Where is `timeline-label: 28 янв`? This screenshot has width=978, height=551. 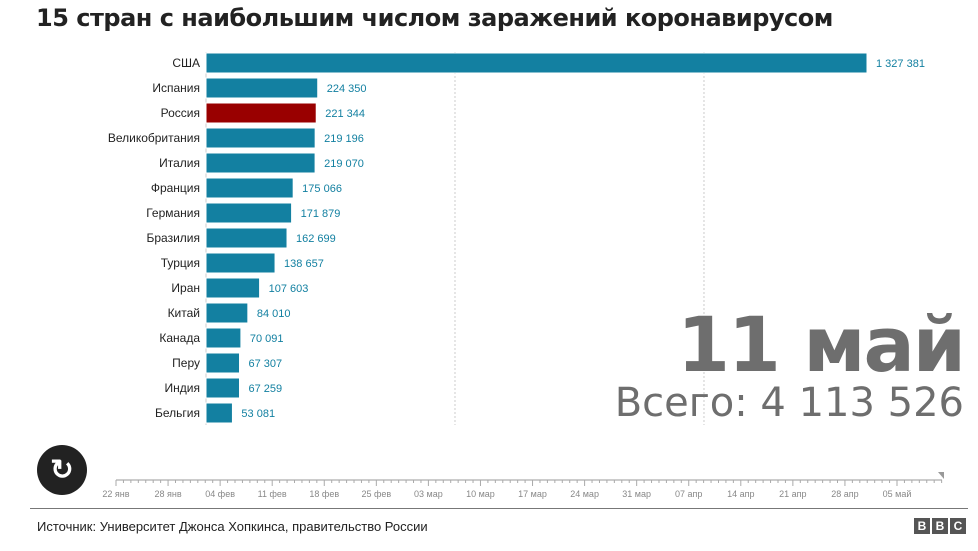 timeline-label: 28 янв is located at coordinates (167, 494).